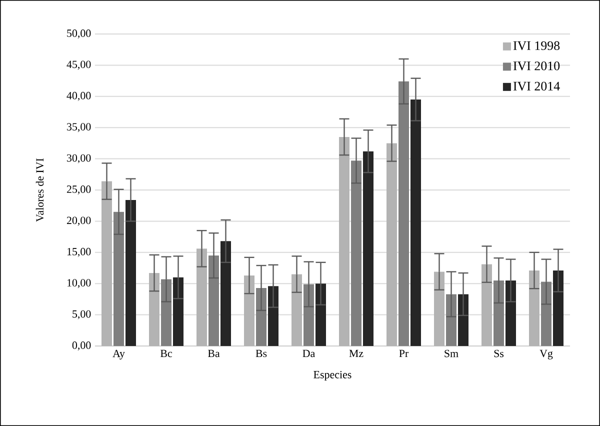  Describe the element at coordinates (81, 346) in the screenshot. I see `y-tick-label: 0,00` at that location.